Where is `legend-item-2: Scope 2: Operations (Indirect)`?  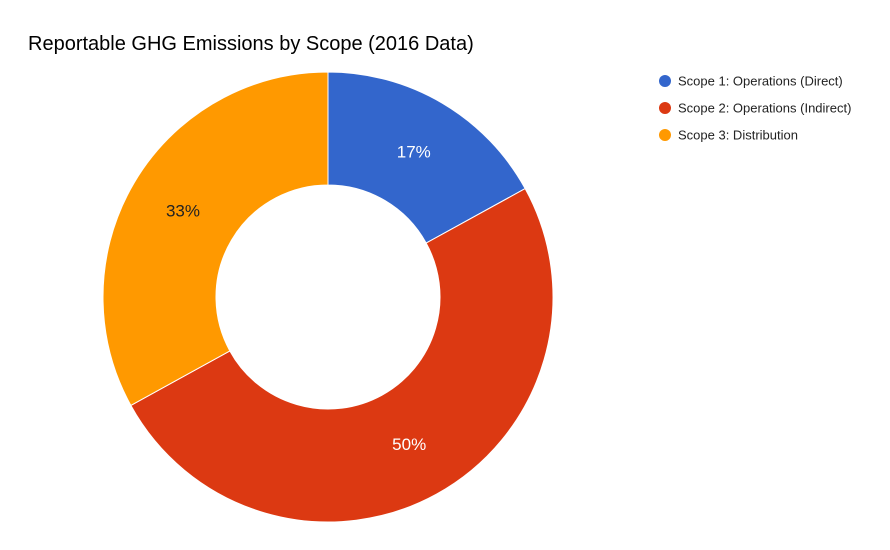 legend-item-2: Scope 2: Operations (Indirect) is located at coordinates (755, 108).